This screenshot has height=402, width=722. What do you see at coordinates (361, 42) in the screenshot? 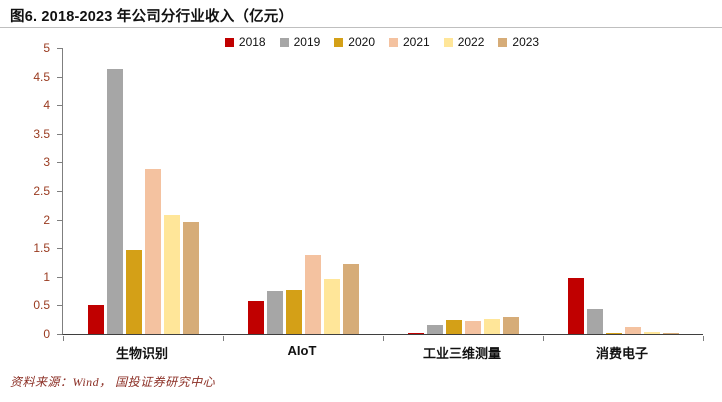
I see `legend-label-2020: 2020` at bounding box center [361, 42].